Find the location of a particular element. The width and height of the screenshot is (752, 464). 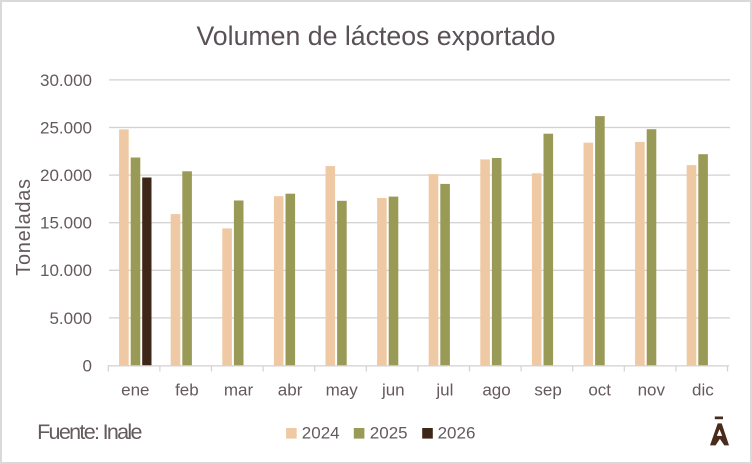

svg-text: may is located at coordinates (342, 389).